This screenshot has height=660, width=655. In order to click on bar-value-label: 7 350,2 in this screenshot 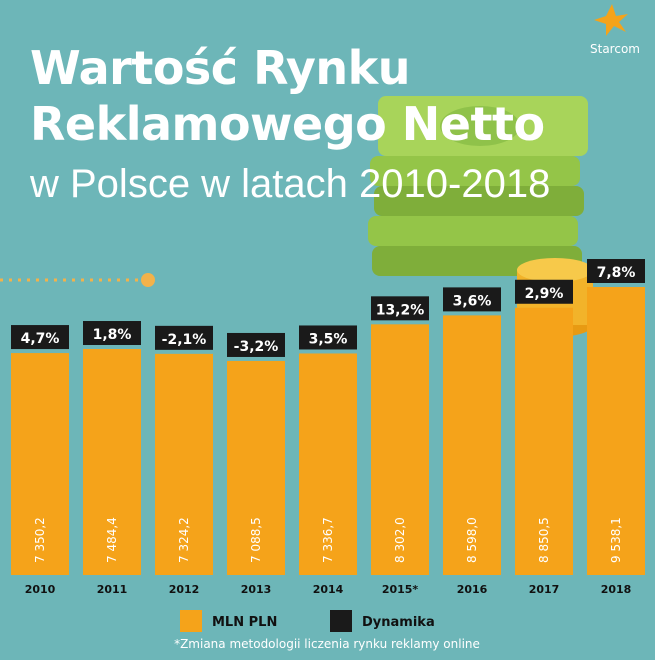, I will do `click(40, 540)`.